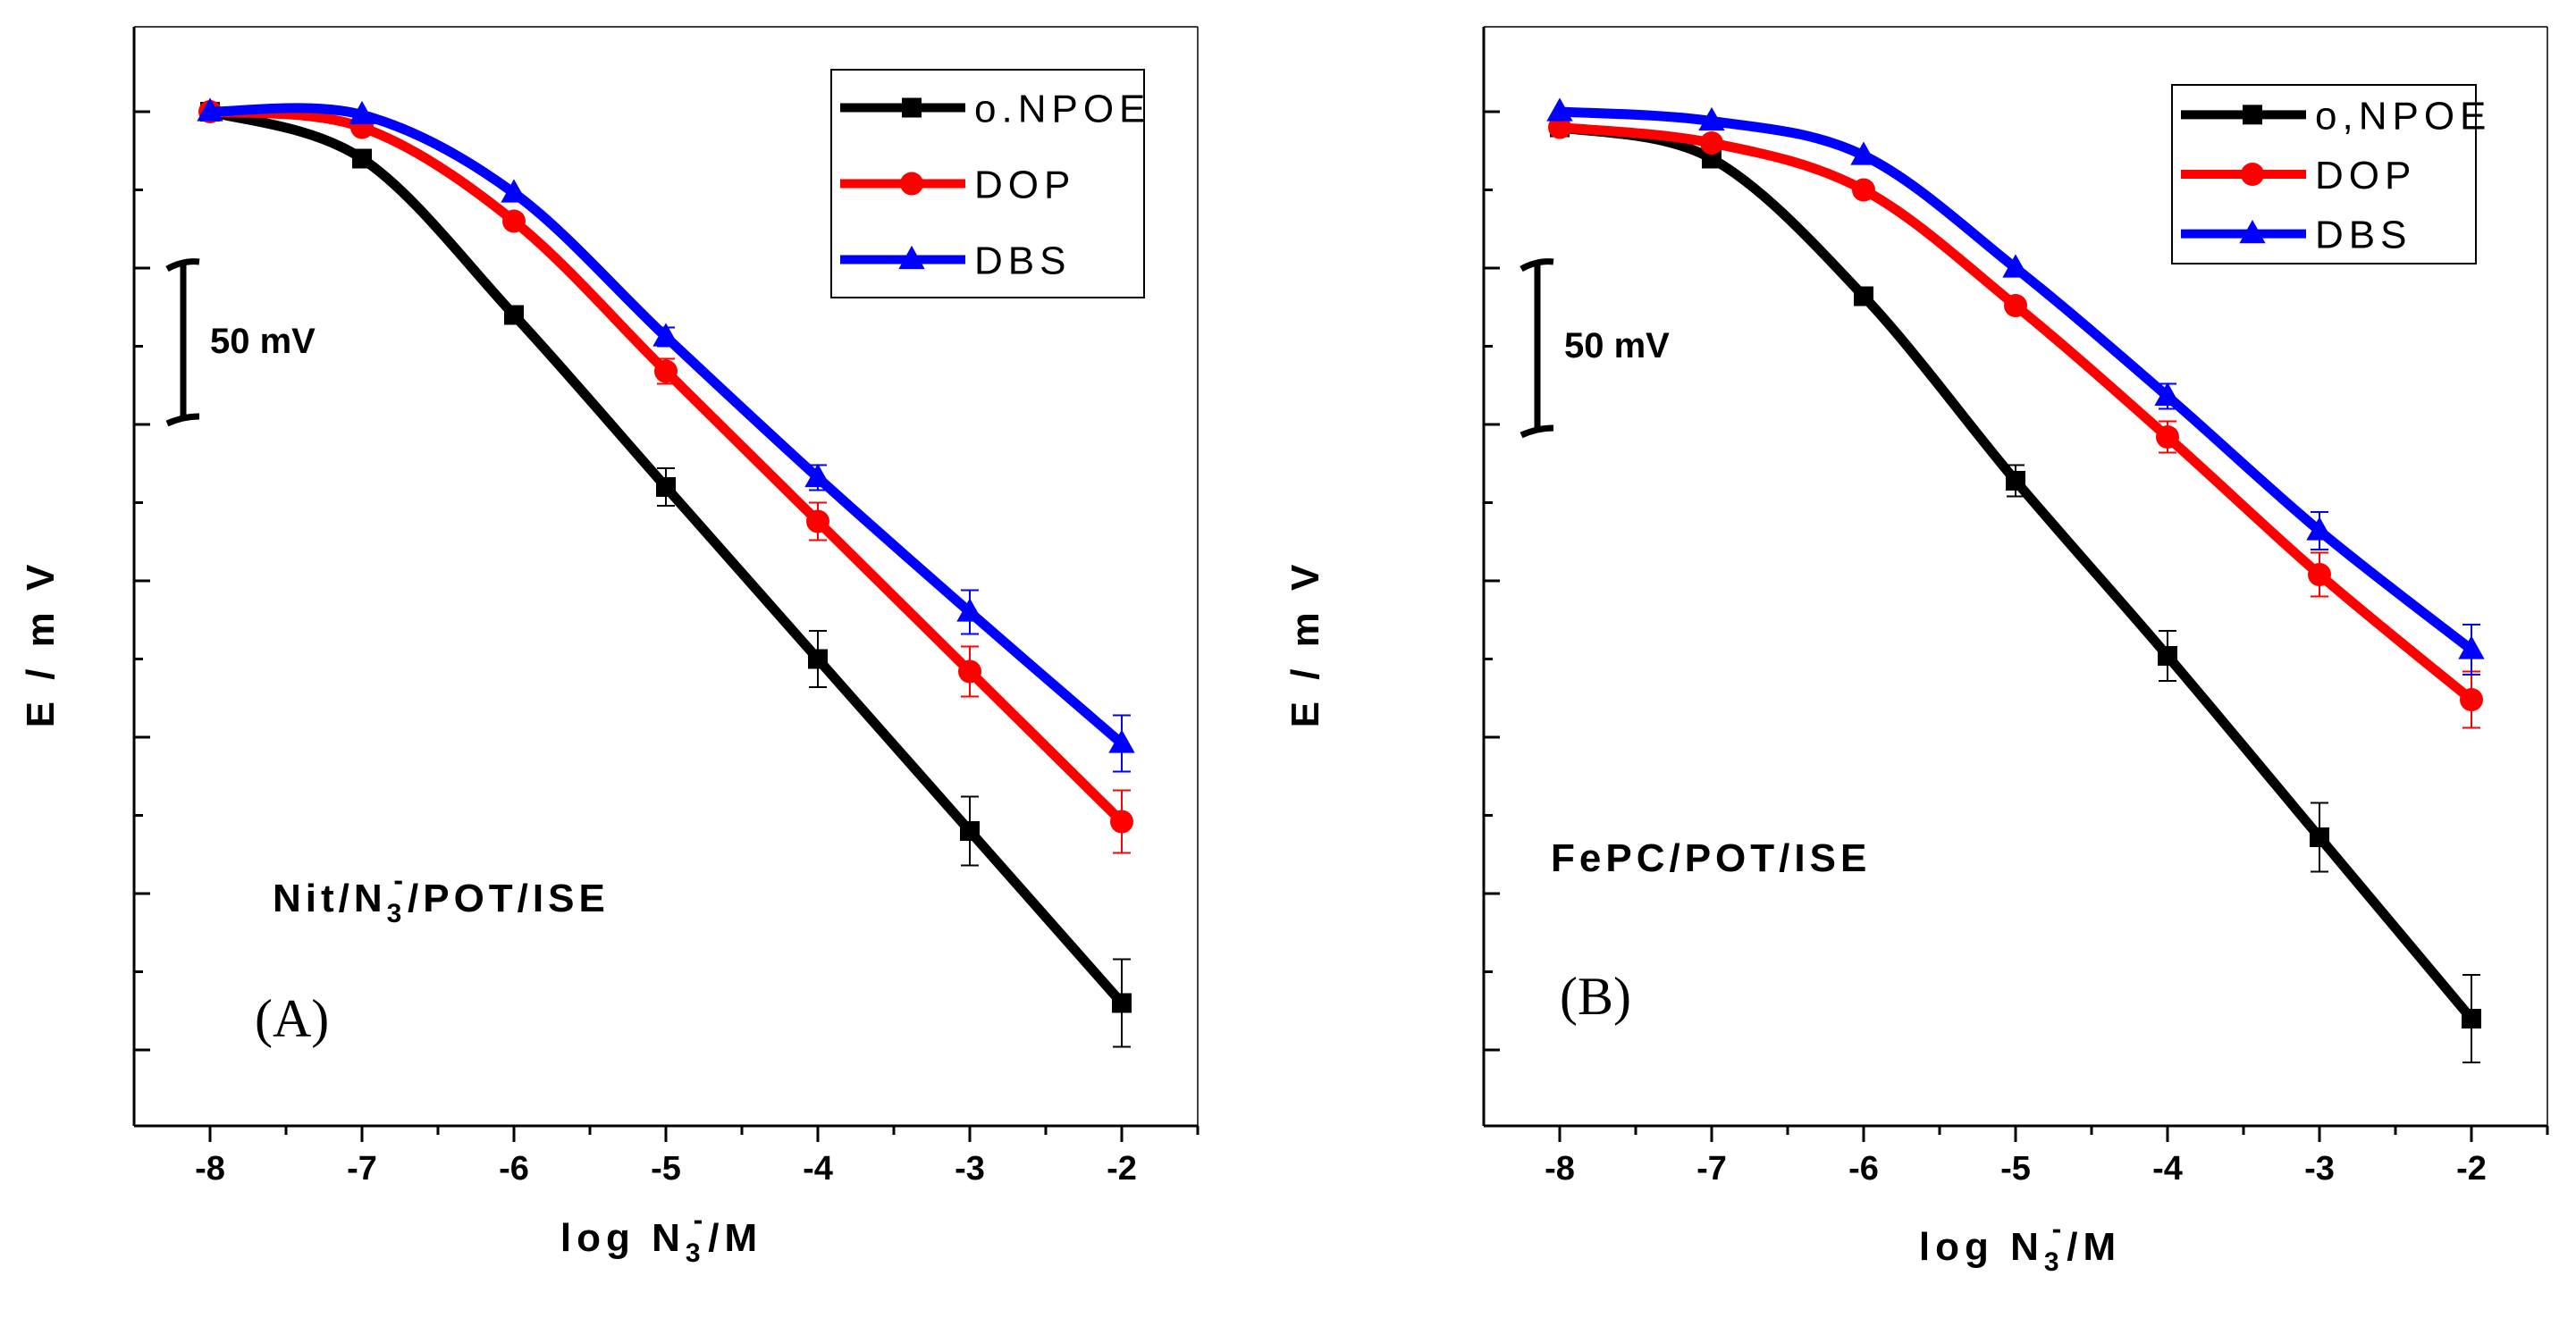  I want to click on legend: o,NPOE DOP DBS, so click(2331, 174).